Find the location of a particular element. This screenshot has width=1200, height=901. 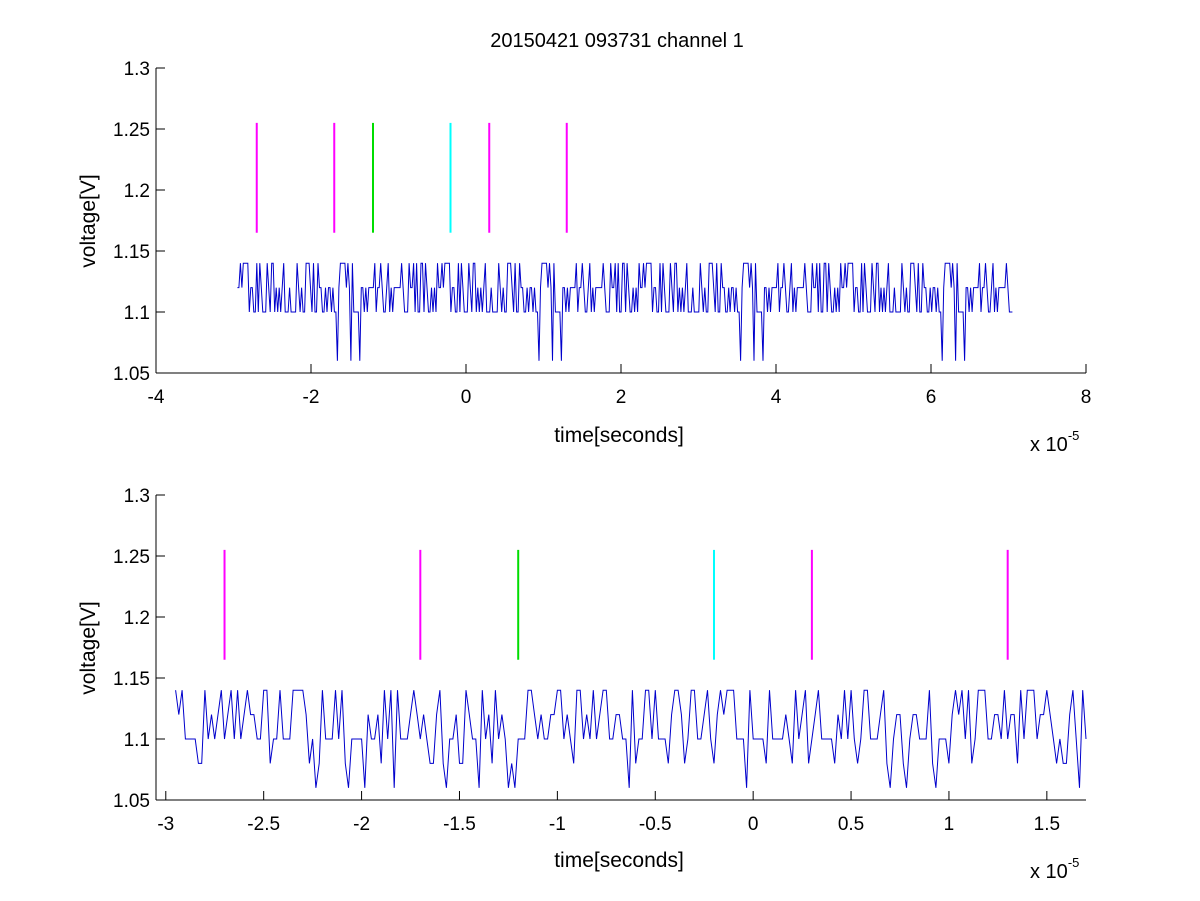

x-tick-label-bottom: -1.5 is located at coordinates (459, 824).